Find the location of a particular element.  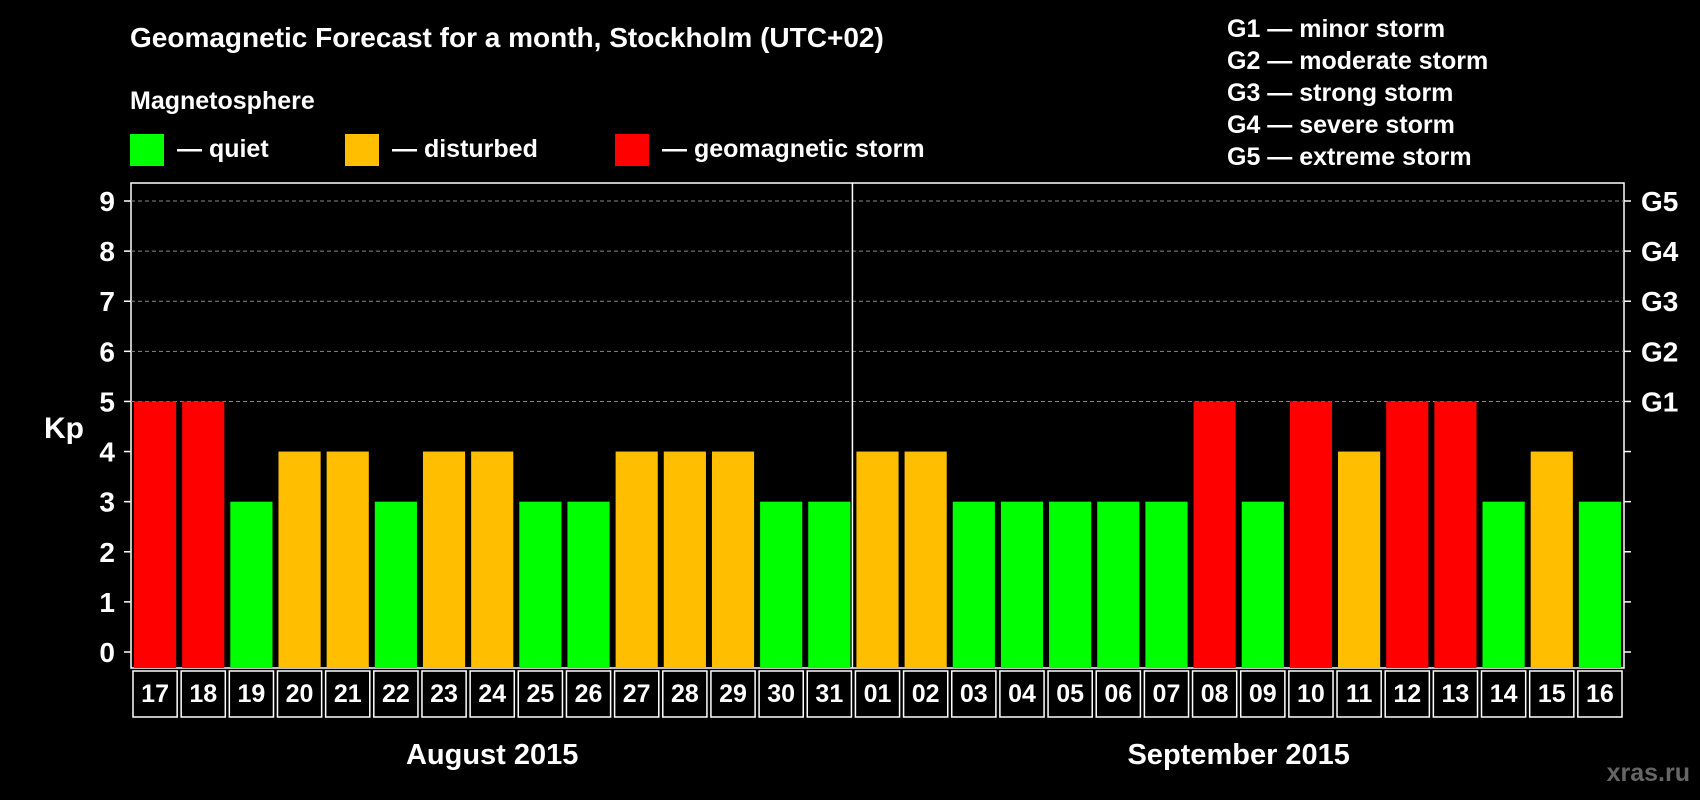

day-label: 12 is located at coordinates (1407, 694).